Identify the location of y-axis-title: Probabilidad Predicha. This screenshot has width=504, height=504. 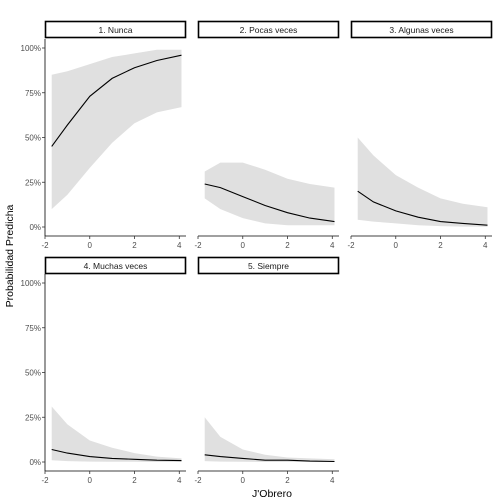
(10, 255).